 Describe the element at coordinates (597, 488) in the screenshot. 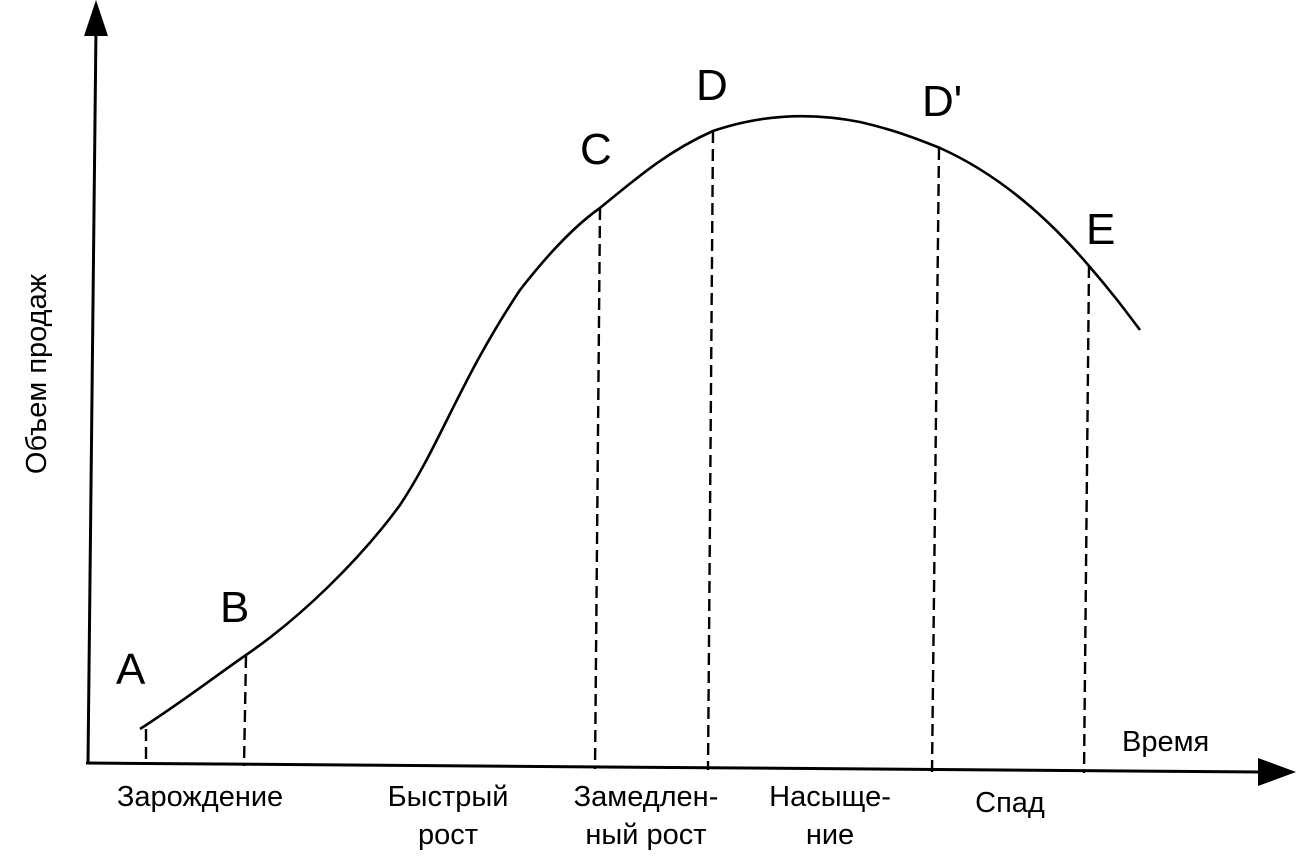

I see `guide-c` at that location.